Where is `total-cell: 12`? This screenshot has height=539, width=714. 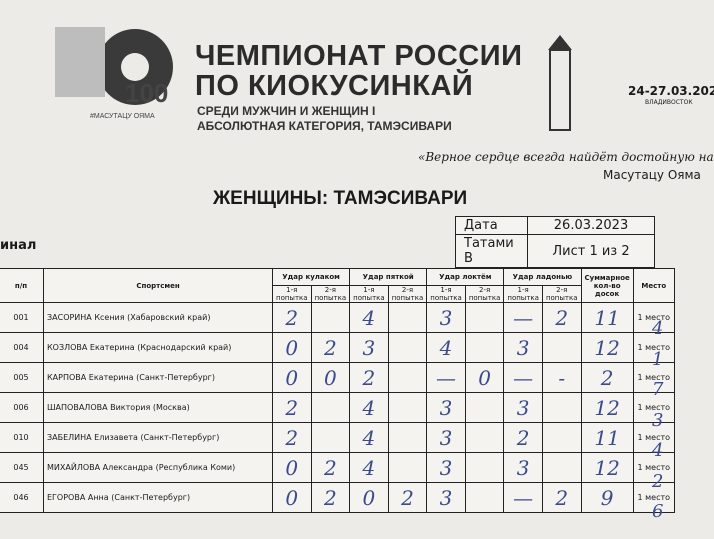 total-cell: 12 is located at coordinates (607, 467).